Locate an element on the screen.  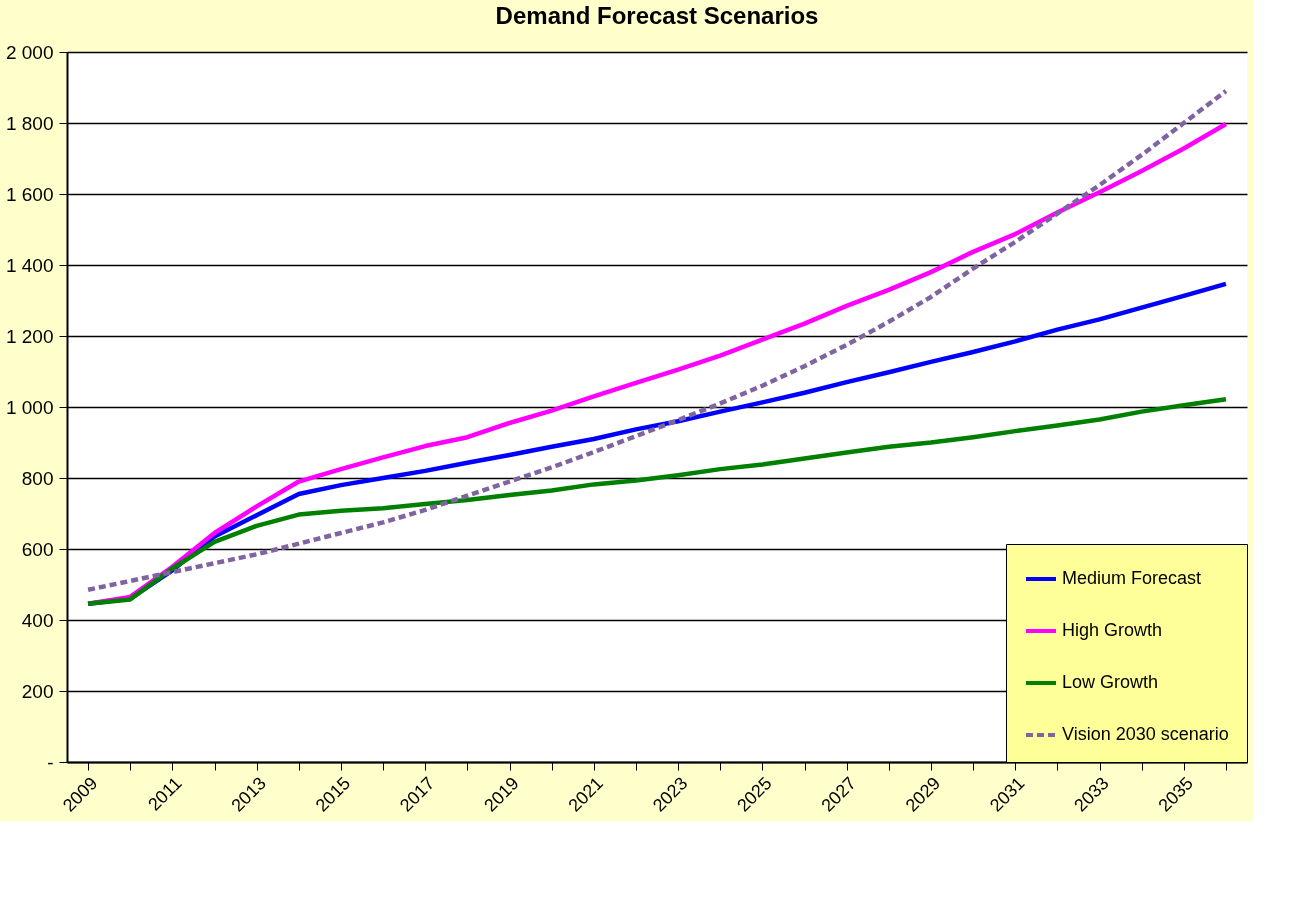
y-tick-label: 1 400 is located at coordinates (29, 265).